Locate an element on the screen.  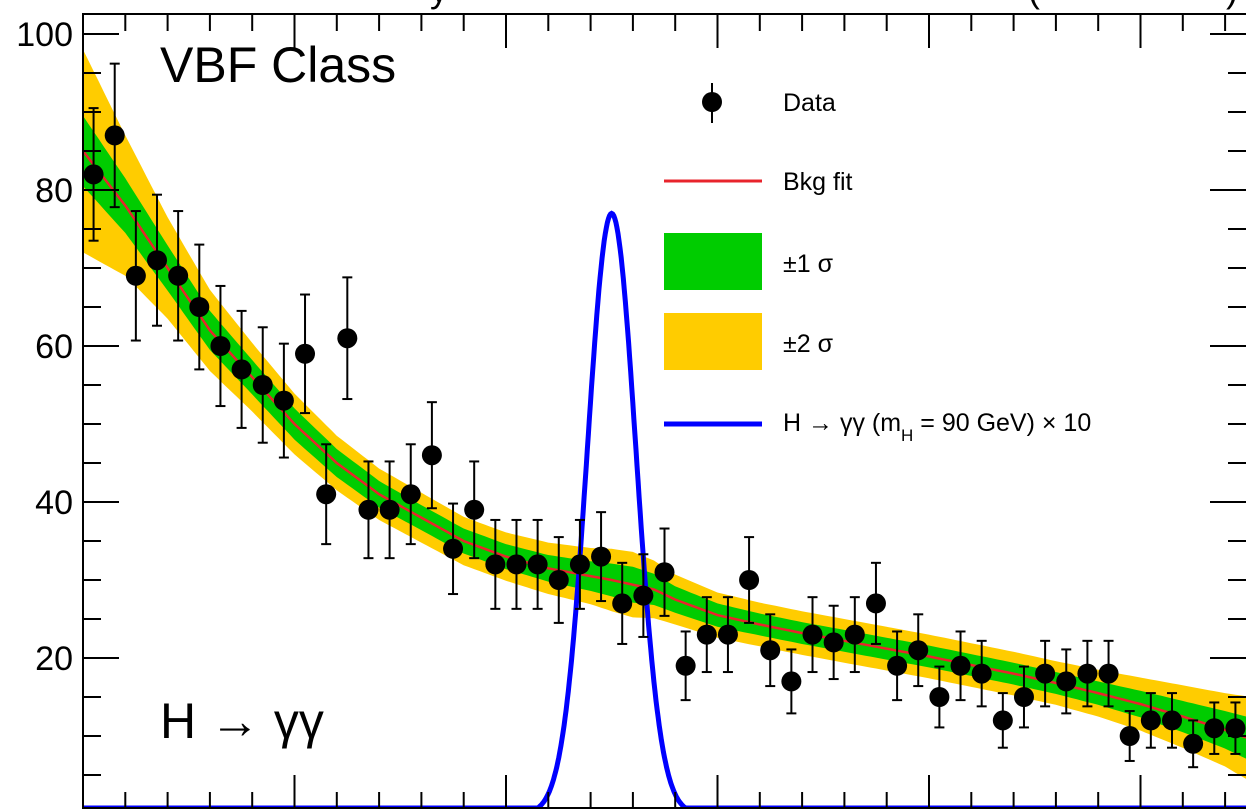
y-tick-label: 20 is located at coordinates (54, 659).